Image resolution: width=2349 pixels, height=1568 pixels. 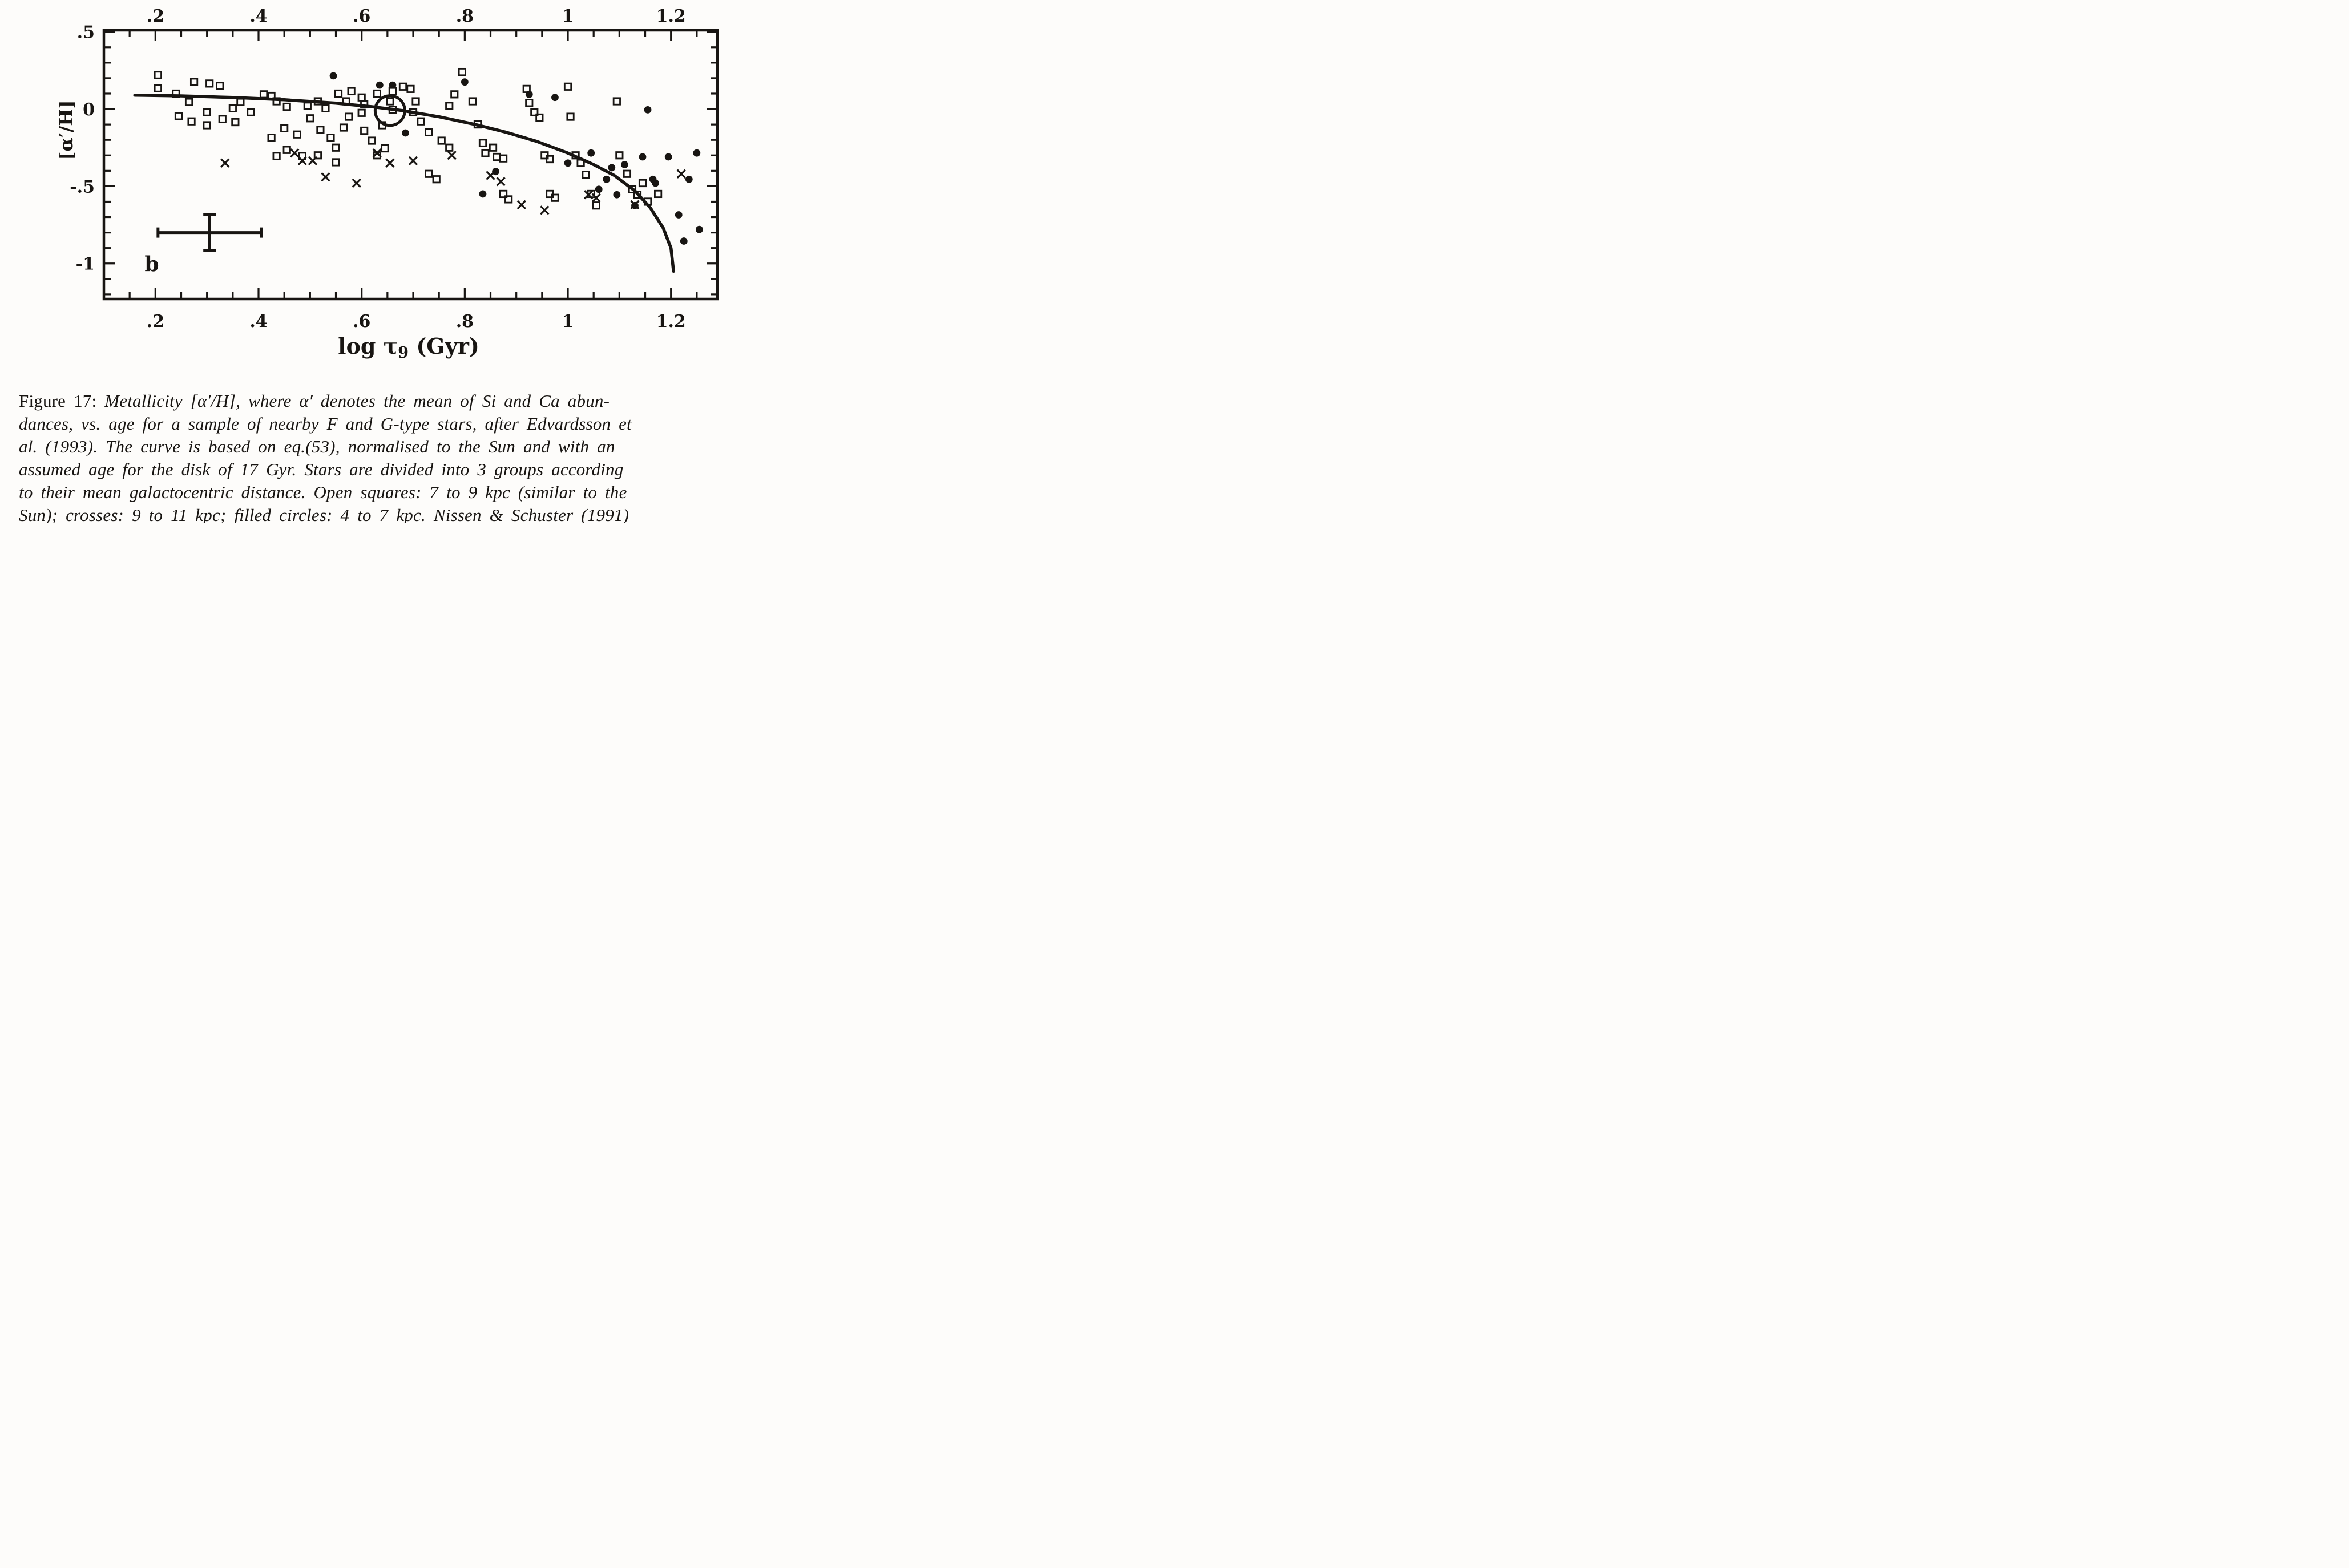 What do you see at coordinates (258, 16) in the screenshot?
I see `x-tick-label-top: .4` at bounding box center [258, 16].